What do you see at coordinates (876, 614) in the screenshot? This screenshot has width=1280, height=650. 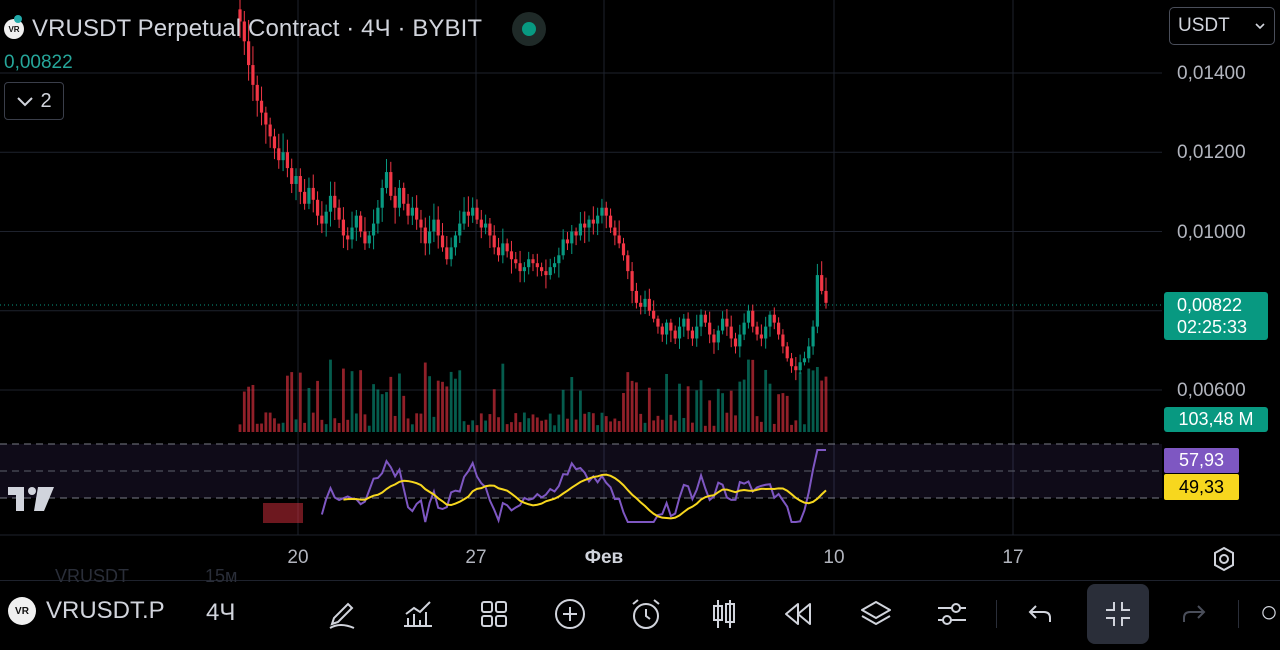 I see `layers-button` at bounding box center [876, 614].